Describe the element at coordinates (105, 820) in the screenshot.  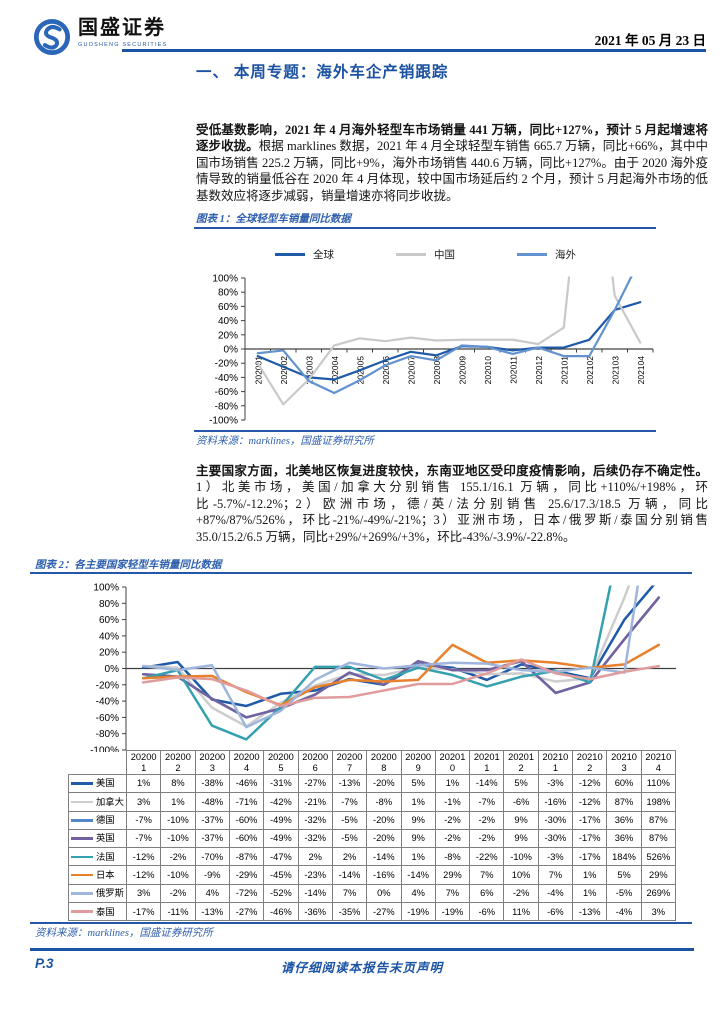
I see `series-name: 德国` at that location.